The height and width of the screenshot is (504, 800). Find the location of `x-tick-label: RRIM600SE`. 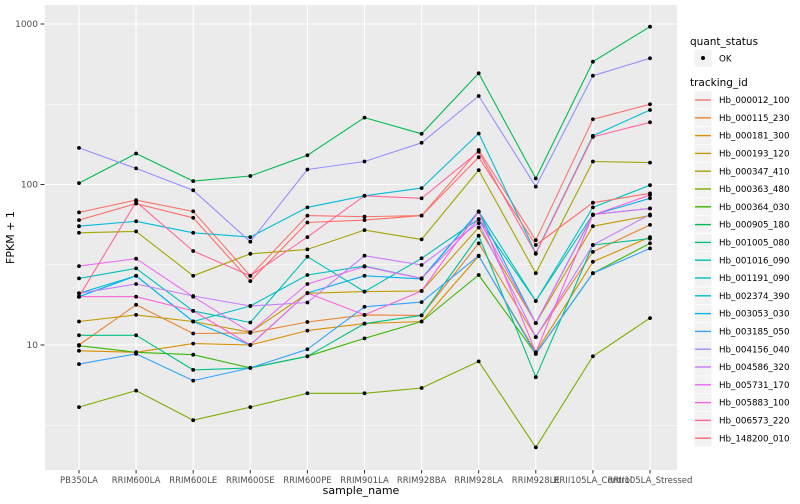

x-tick-label: RRIM600SE is located at coordinates (250, 481).